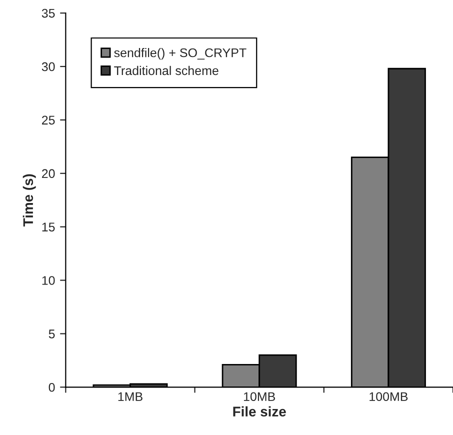 The width and height of the screenshot is (453, 435). What do you see at coordinates (48, 227) in the screenshot?
I see `y-tick-label: 15` at bounding box center [48, 227].